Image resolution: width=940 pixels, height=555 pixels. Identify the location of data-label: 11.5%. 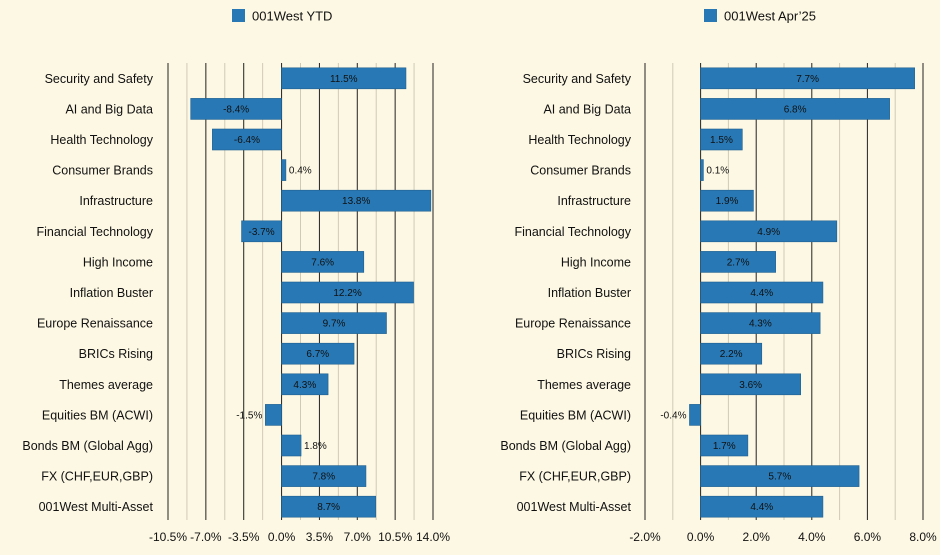
(344, 79).